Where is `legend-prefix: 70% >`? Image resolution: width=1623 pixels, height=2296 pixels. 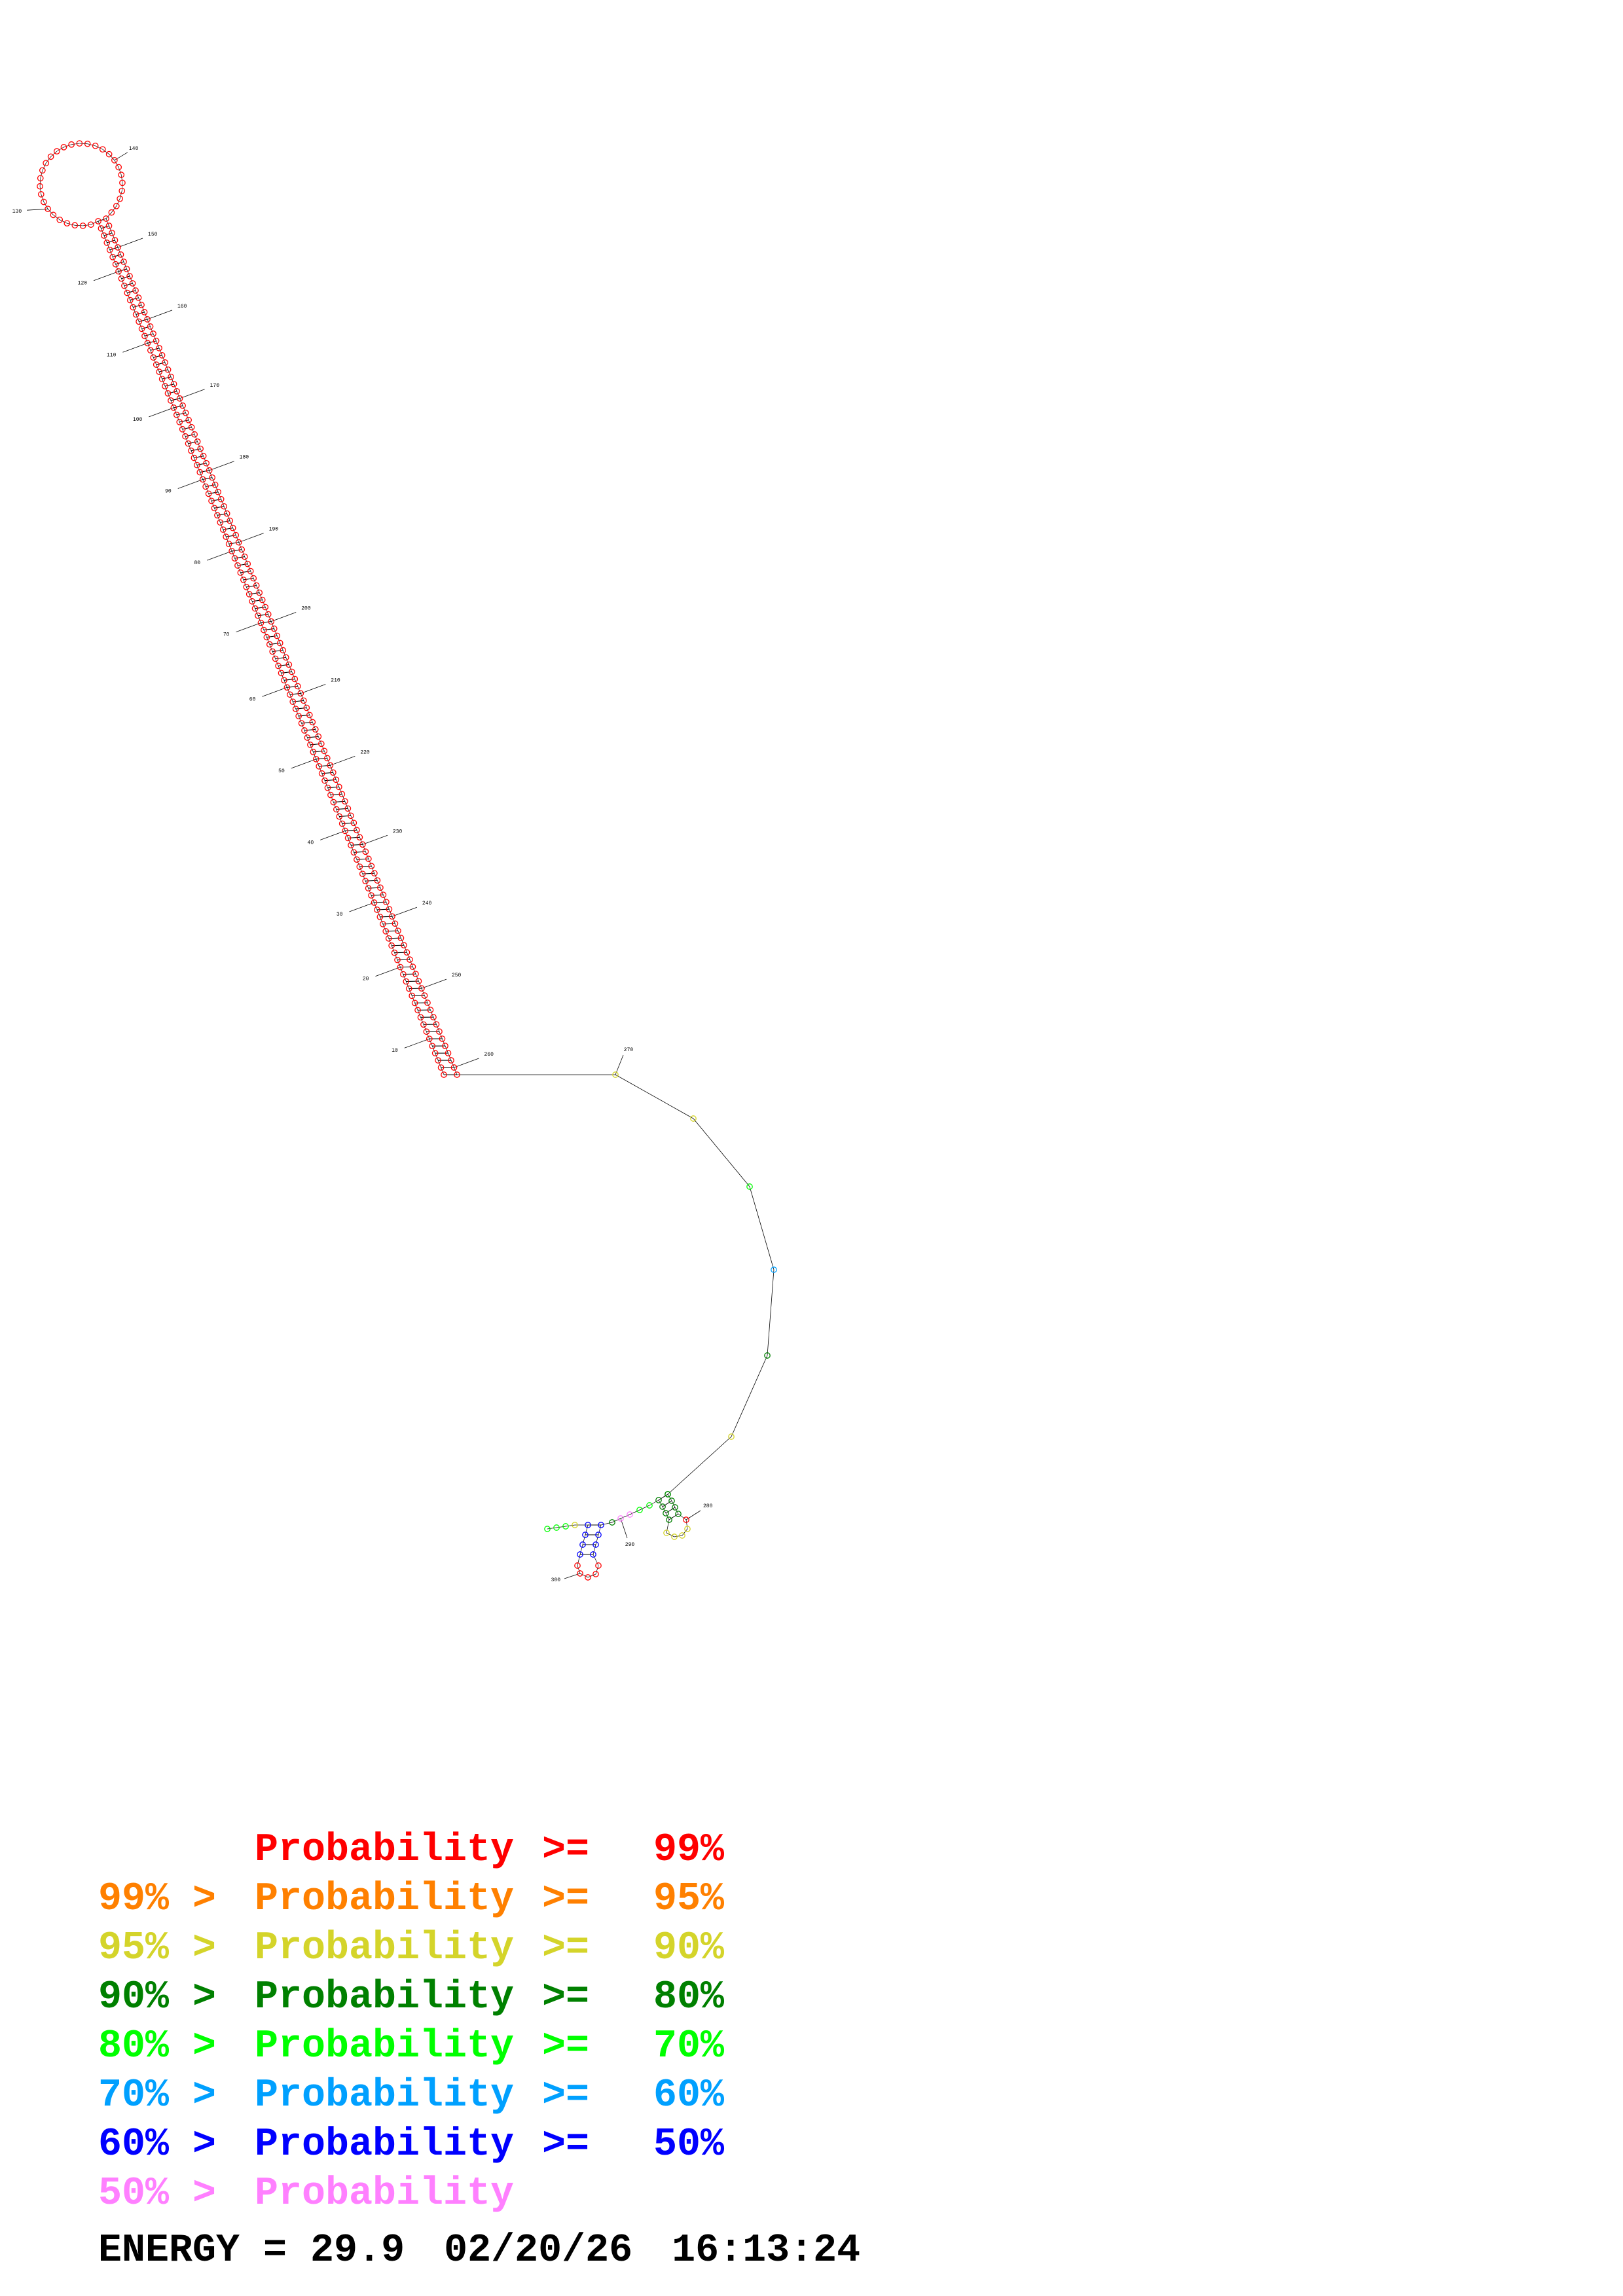 legend-prefix: 70% > is located at coordinates (157, 2095).